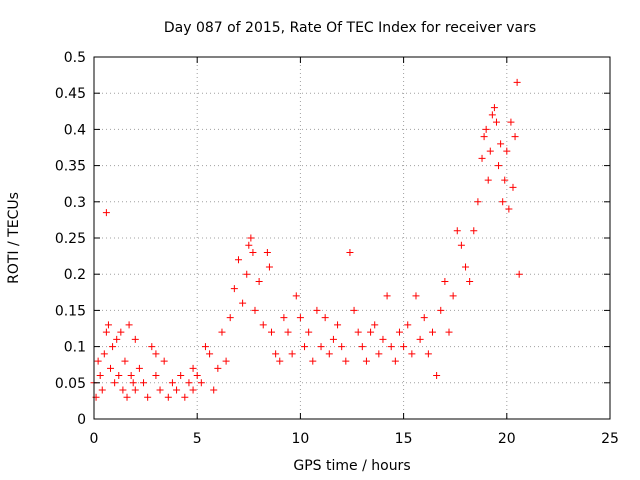 This screenshot has width=640, height=480. What do you see at coordinates (75, 58) in the screenshot?
I see `y-tick-label: 0.5` at bounding box center [75, 58].